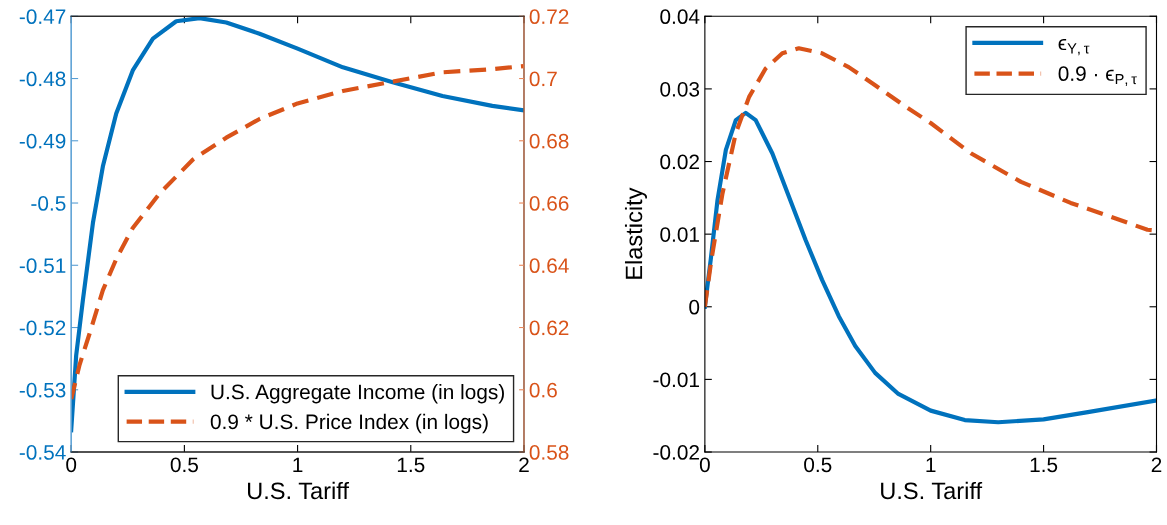  Describe the element at coordinates (1097, 76) in the screenshot. I see `legend-label: 0.9 · ϵ$_{P,τ}$` at that location.